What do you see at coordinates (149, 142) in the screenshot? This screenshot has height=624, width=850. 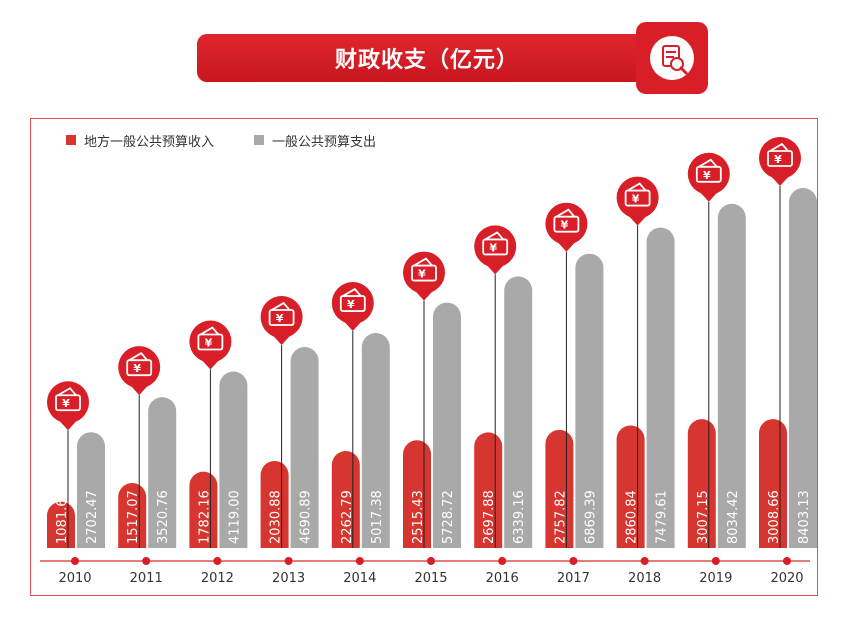 I see `legend-label-income: 地方一般公共预算收入` at bounding box center [149, 142].